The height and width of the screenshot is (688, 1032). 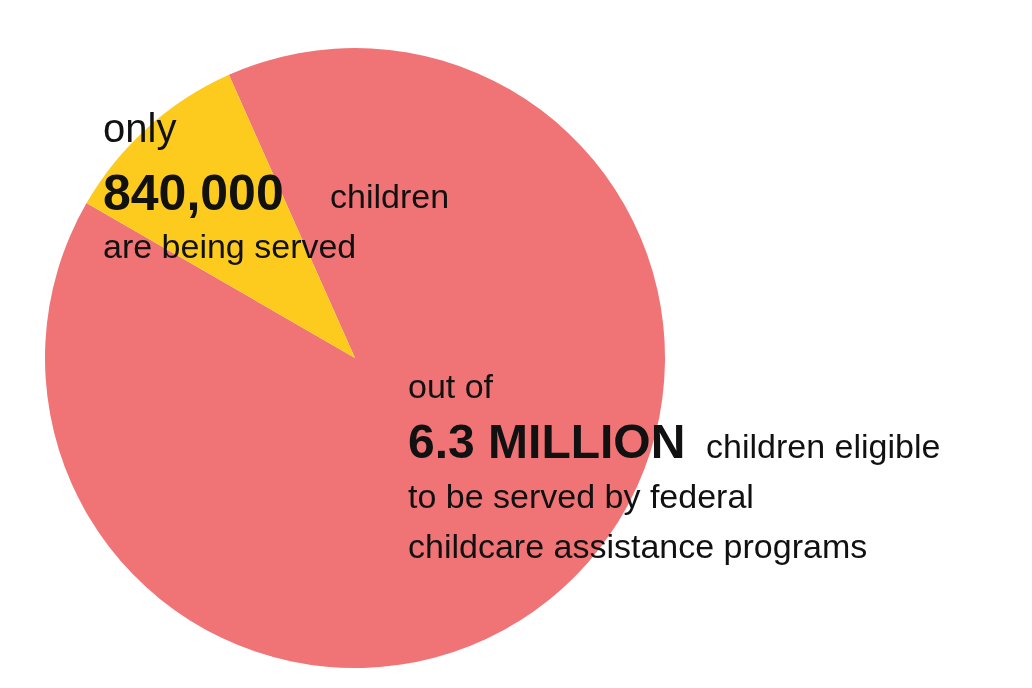 I want to click on text: out of, so click(x=451, y=386).